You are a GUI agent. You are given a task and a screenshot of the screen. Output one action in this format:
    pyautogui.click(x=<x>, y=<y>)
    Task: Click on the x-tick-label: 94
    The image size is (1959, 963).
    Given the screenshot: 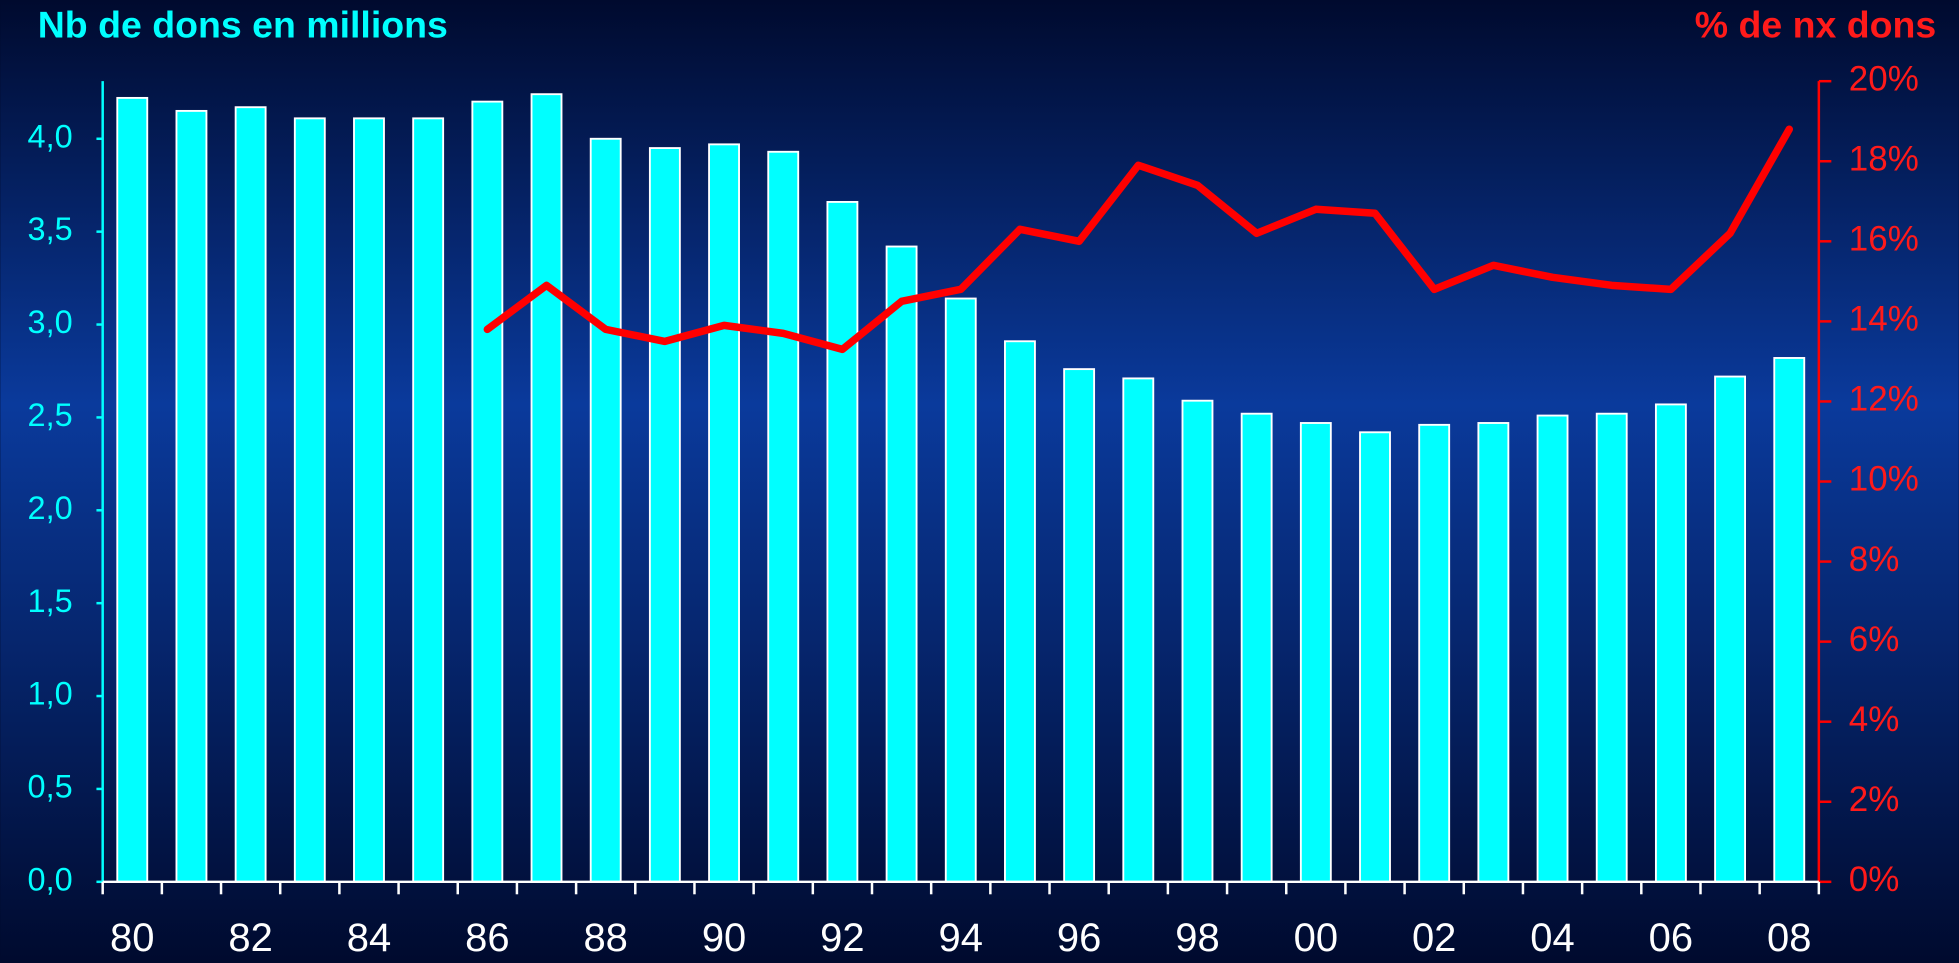 What is the action you would take?
    pyautogui.click(x=961, y=938)
    